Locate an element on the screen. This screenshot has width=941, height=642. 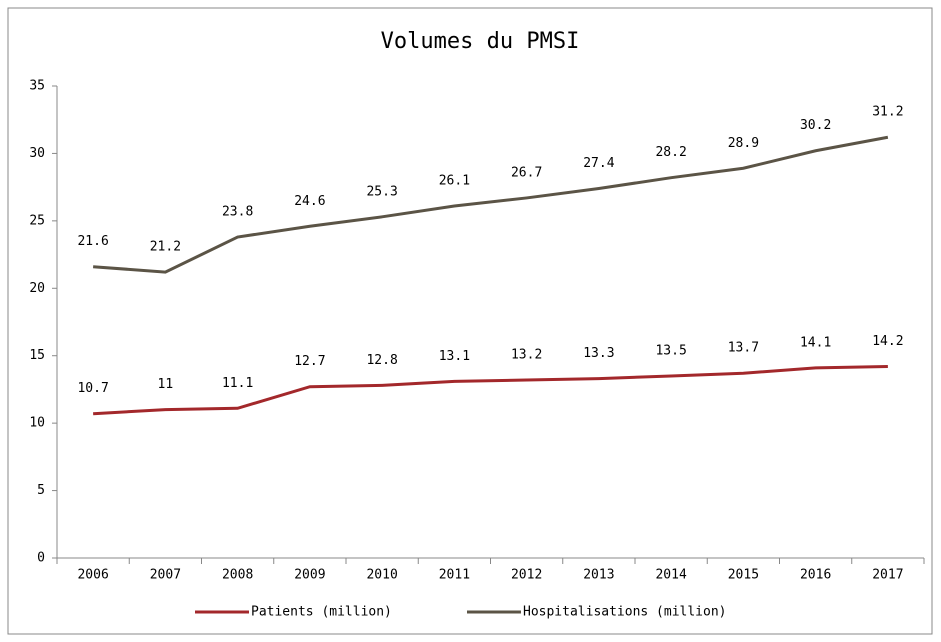
data-label: 21.2 is located at coordinates (165, 247).